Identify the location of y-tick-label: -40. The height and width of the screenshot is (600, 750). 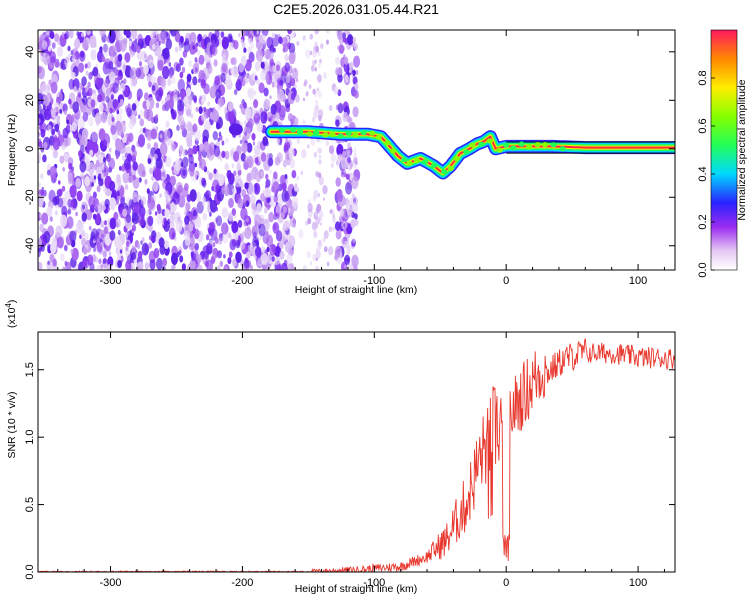
(30, 246).